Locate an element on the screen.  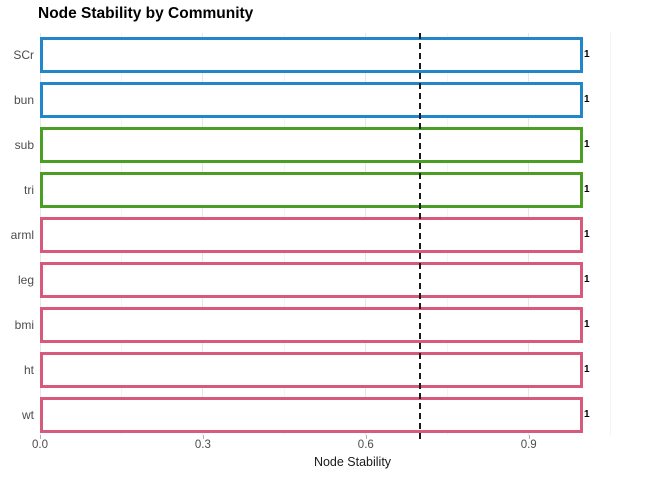
x-tick-label: 0.6 is located at coordinates (365, 445).